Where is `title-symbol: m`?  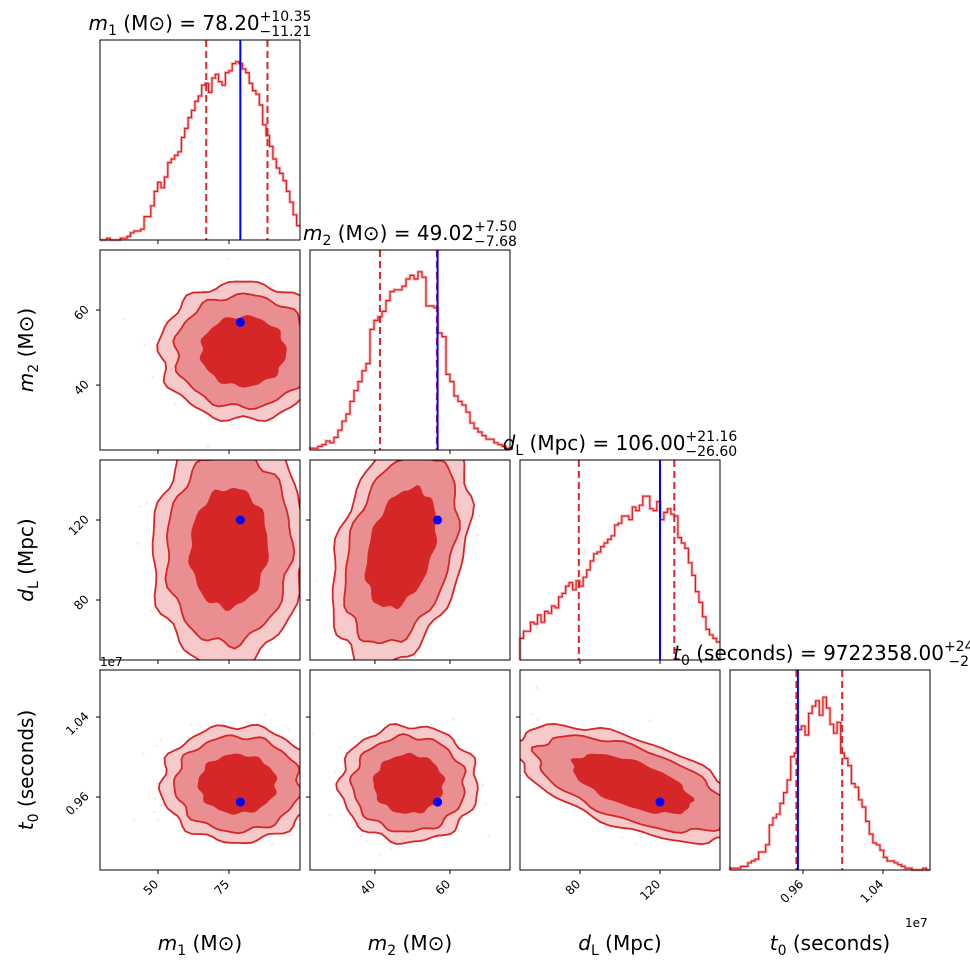
title-symbol: m is located at coordinates (312, 233).